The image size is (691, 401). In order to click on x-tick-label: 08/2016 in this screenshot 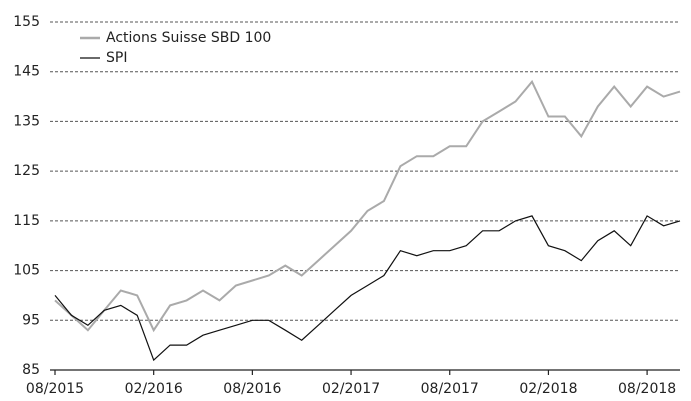, I will do `click(252, 389)`.